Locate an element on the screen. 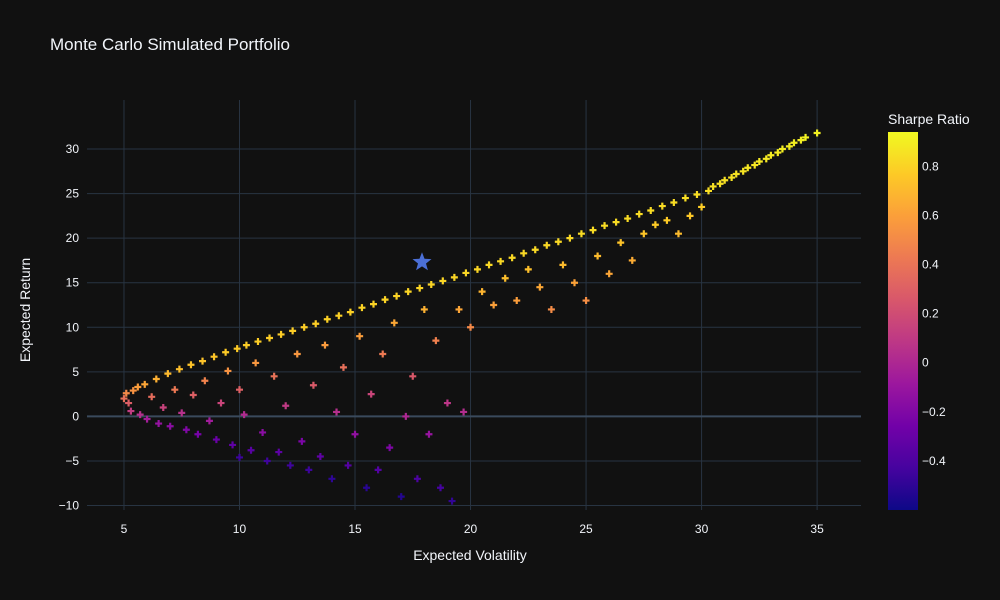 The width and height of the screenshot is (1000, 600). x-tick-label: 25 is located at coordinates (586, 529).